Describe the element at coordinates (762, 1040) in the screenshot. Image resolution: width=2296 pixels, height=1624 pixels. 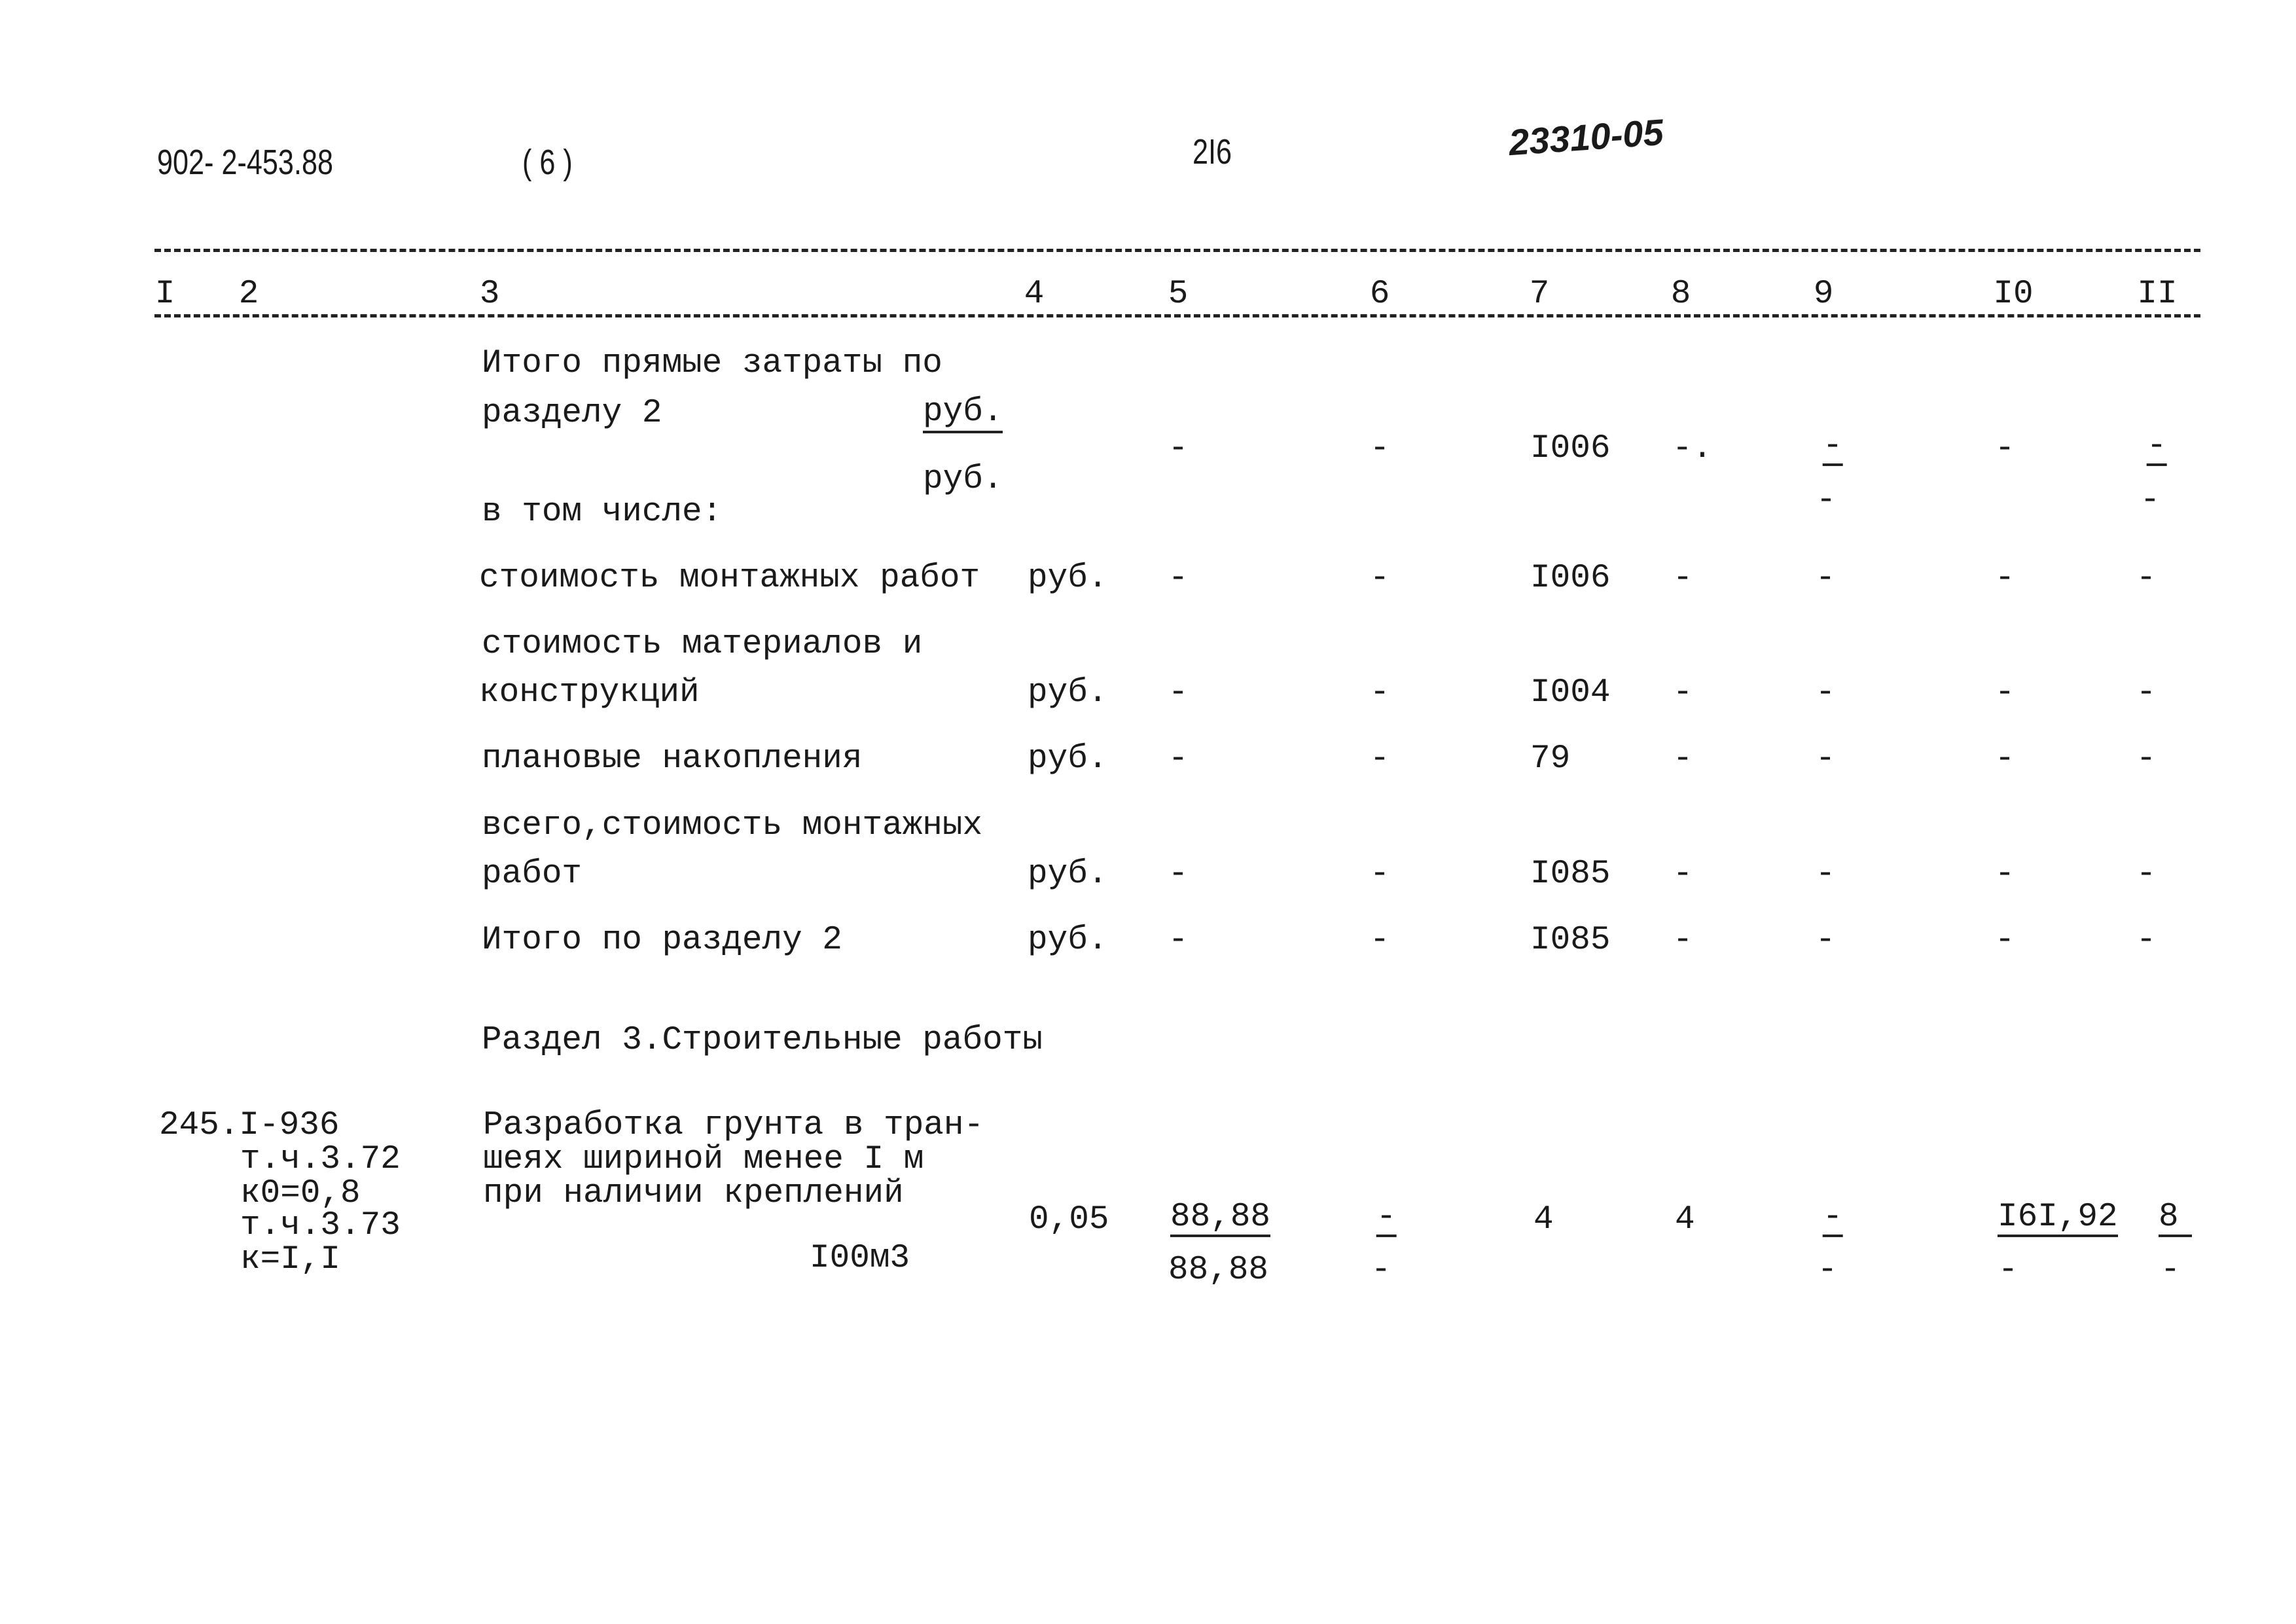
I see `section-title: Раздел 3.Строительные работы` at that location.